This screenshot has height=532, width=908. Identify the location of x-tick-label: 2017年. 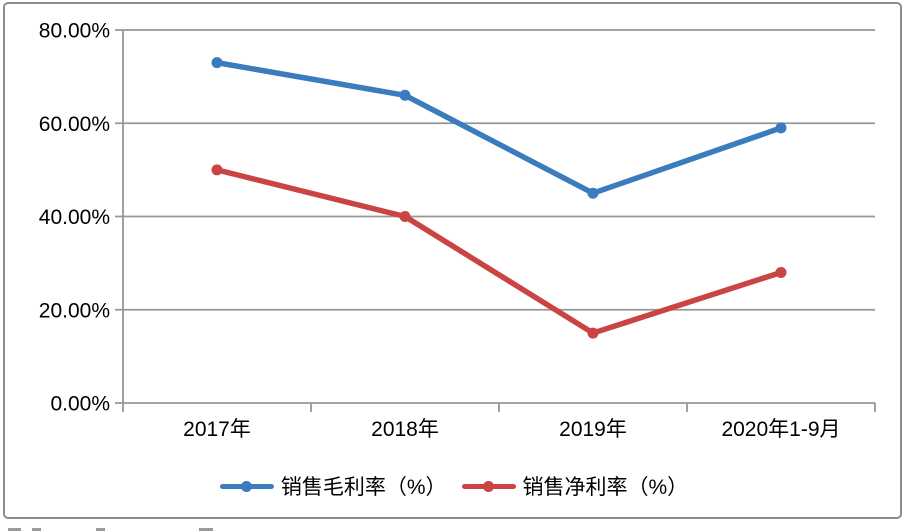
(217, 429).